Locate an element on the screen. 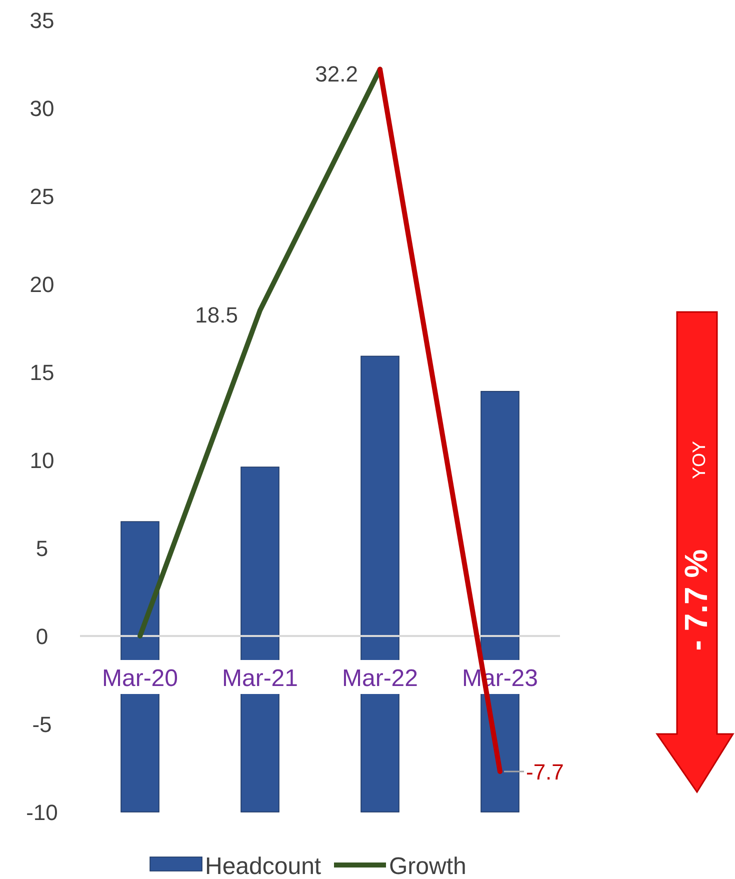 This screenshot has height=879, width=735. y-tick-label: 15 is located at coordinates (42, 372).